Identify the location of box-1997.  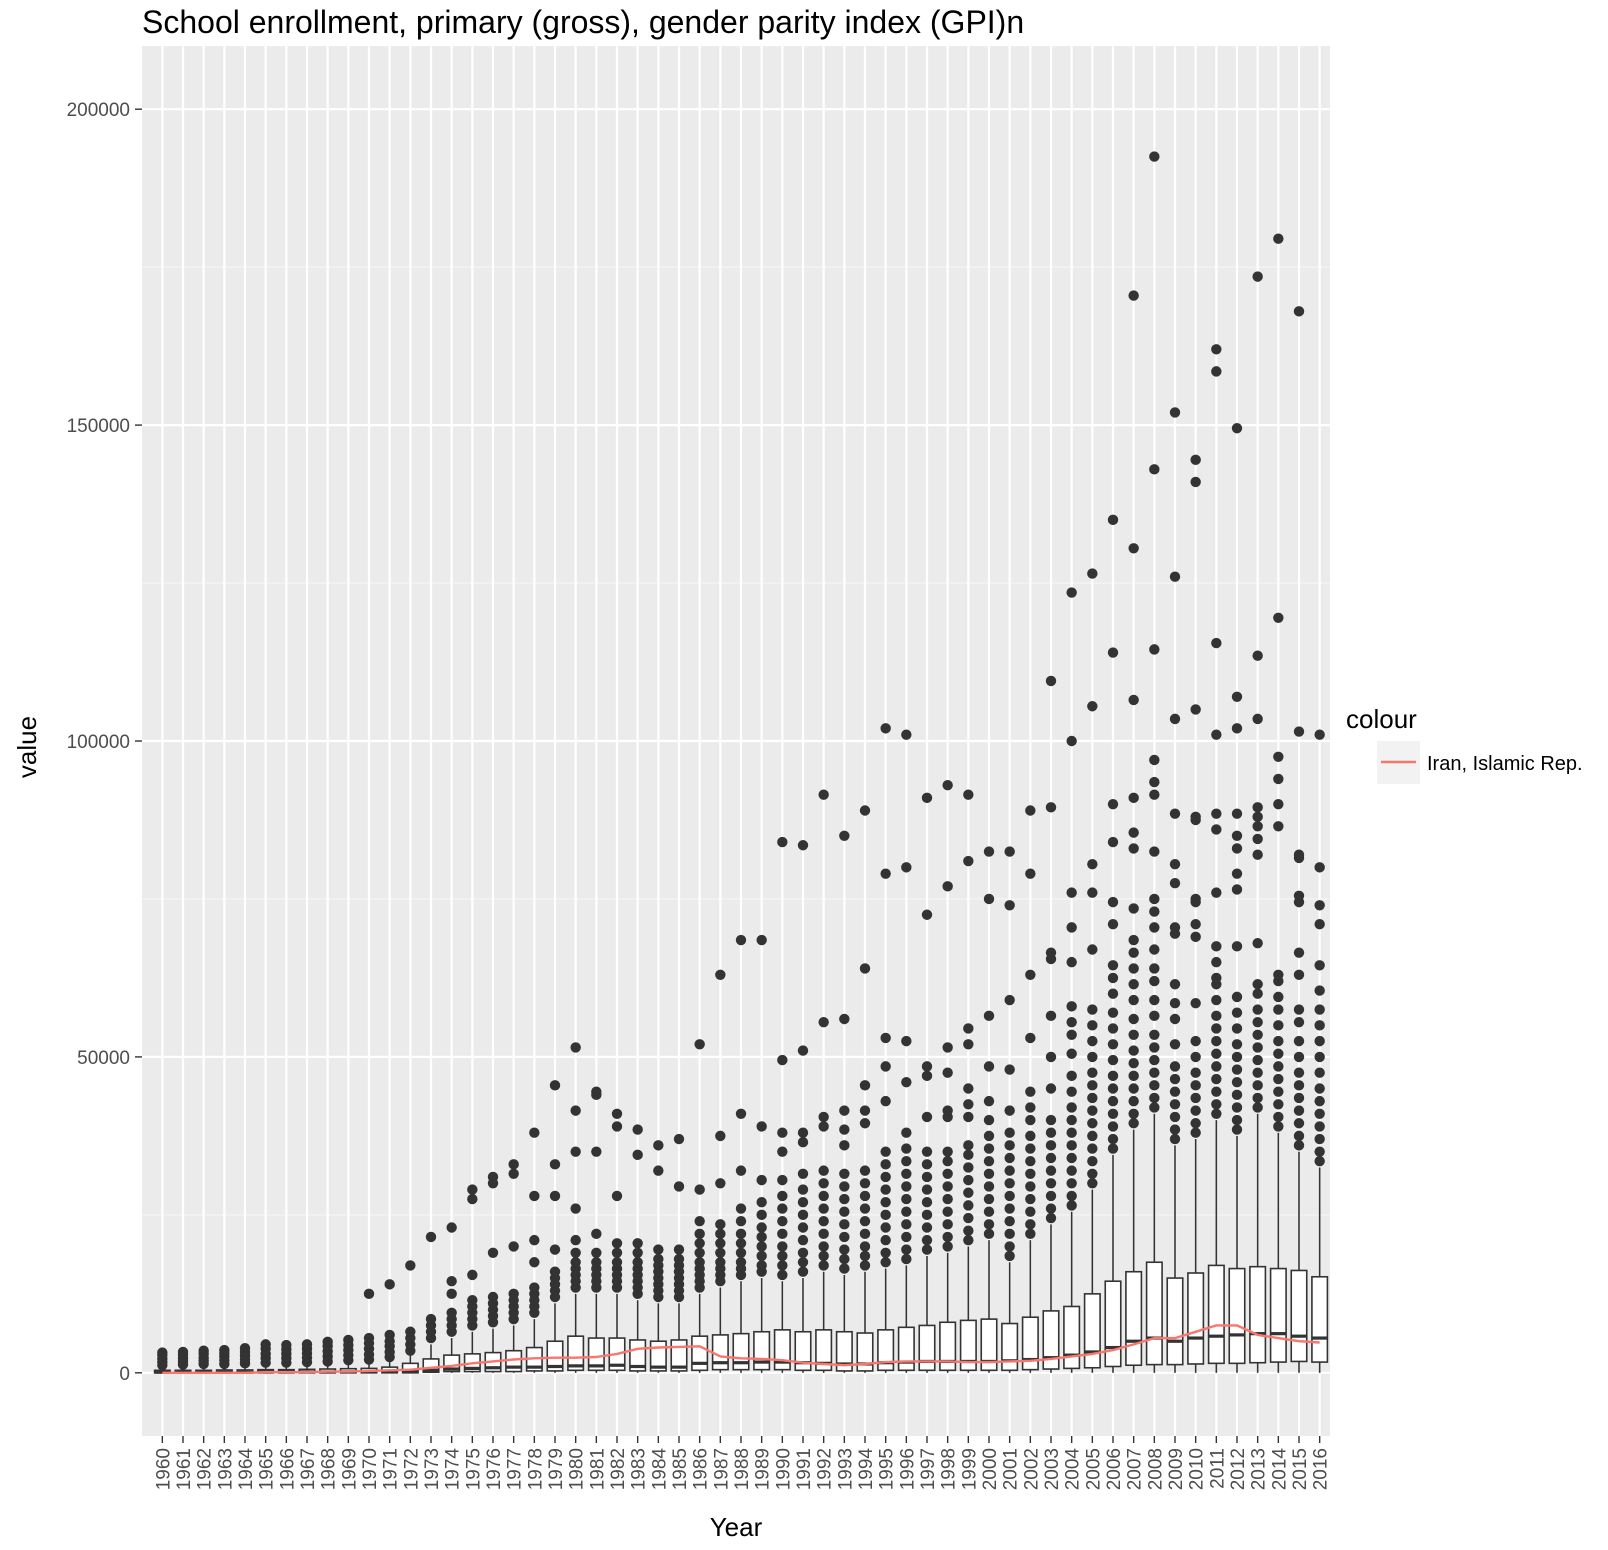
(927, 1082).